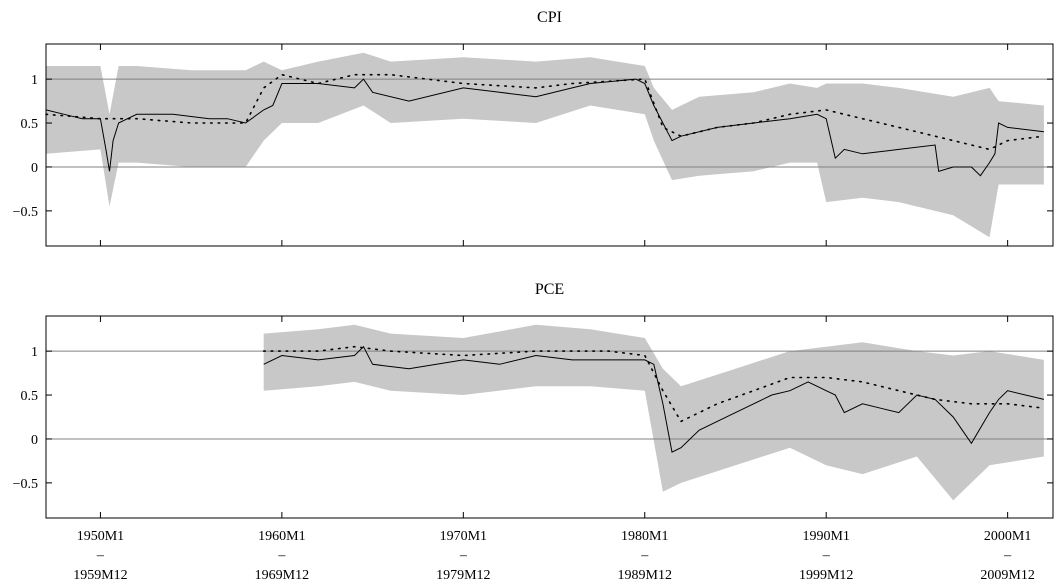 The width and height of the screenshot is (1060, 586). I want to click on cpi-ytick-label: 1, so click(34, 80).